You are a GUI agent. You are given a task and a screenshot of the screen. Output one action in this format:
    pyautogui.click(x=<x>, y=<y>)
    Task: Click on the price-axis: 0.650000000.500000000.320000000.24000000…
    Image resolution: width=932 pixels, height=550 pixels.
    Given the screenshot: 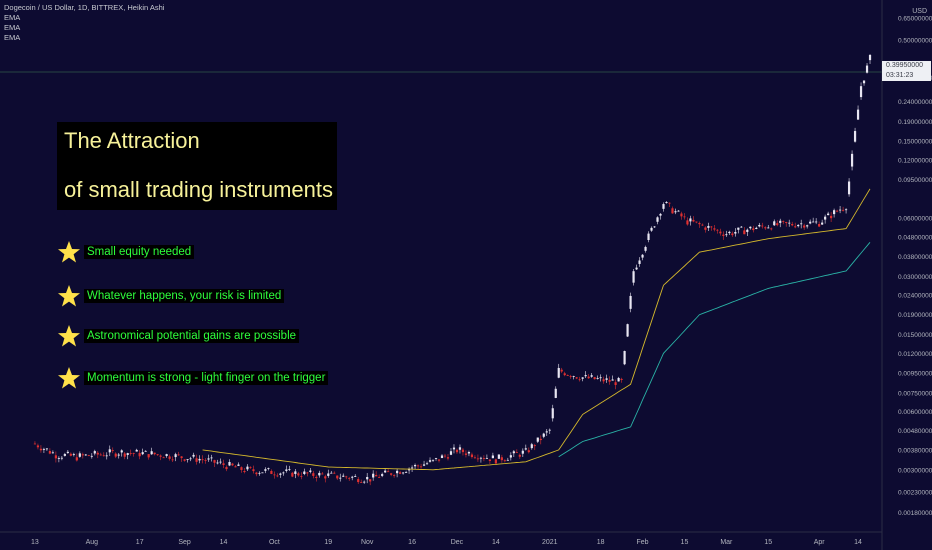 What is the action you would take?
    pyautogui.click(x=906, y=275)
    